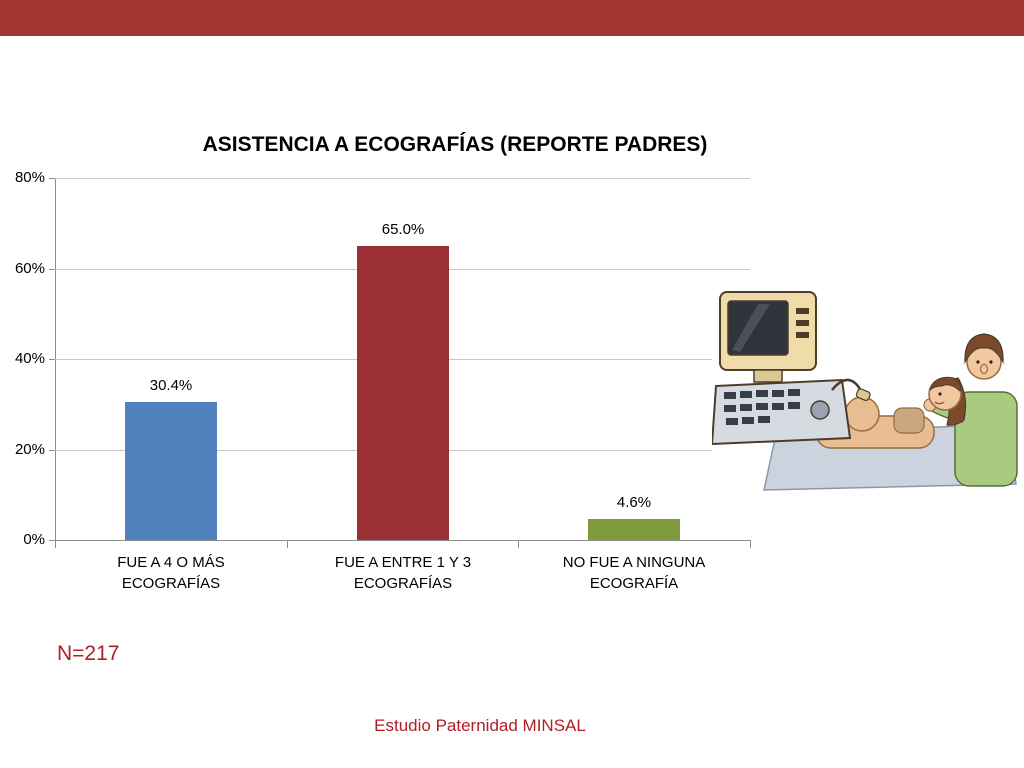 This screenshot has height=768, width=1024. Describe the element at coordinates (88, 653) in the screenshot. I see `sample-size-label: N=217` at that location.